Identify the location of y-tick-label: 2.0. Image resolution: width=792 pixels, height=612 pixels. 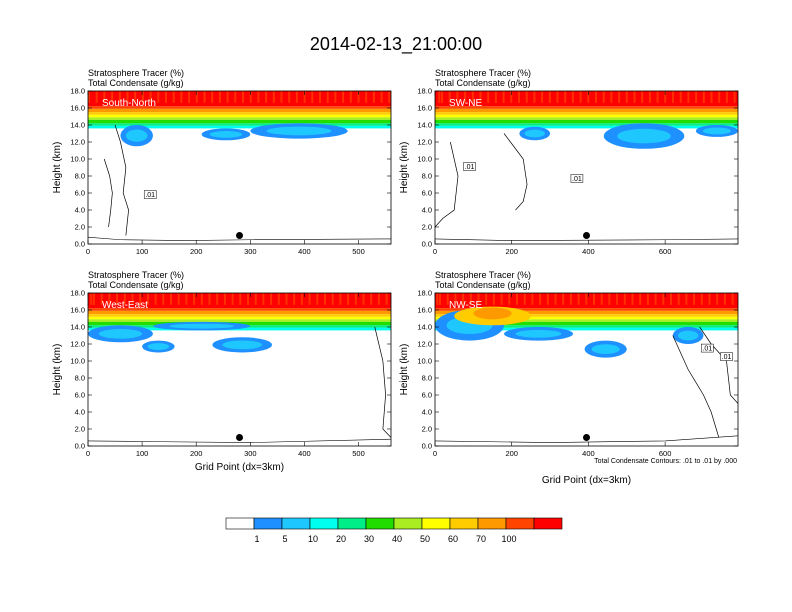
(427, 429).